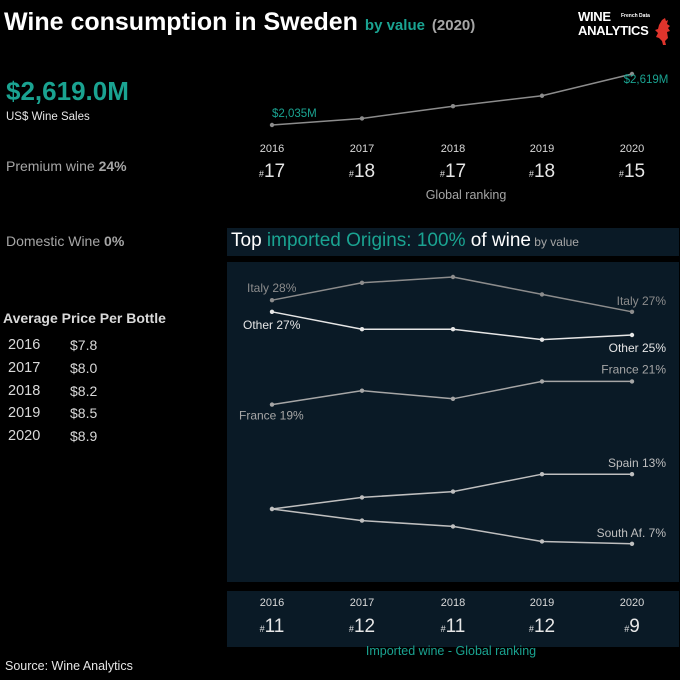 Image resolution: width=680 pixels, height=680 pixels. I want to click on premium-value: 24%, so click(112, 166).